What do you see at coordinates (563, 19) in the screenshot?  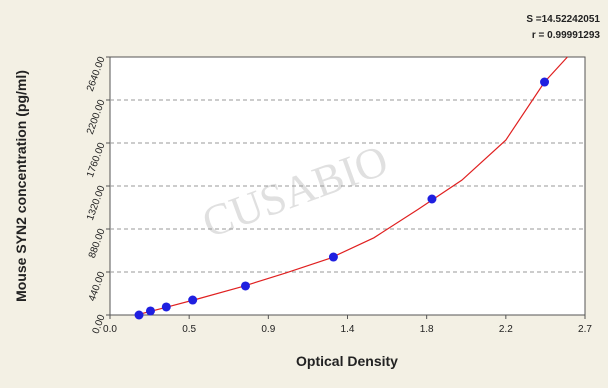 I see `annotation: S =14.52242051` at bounding box center [563, 19].